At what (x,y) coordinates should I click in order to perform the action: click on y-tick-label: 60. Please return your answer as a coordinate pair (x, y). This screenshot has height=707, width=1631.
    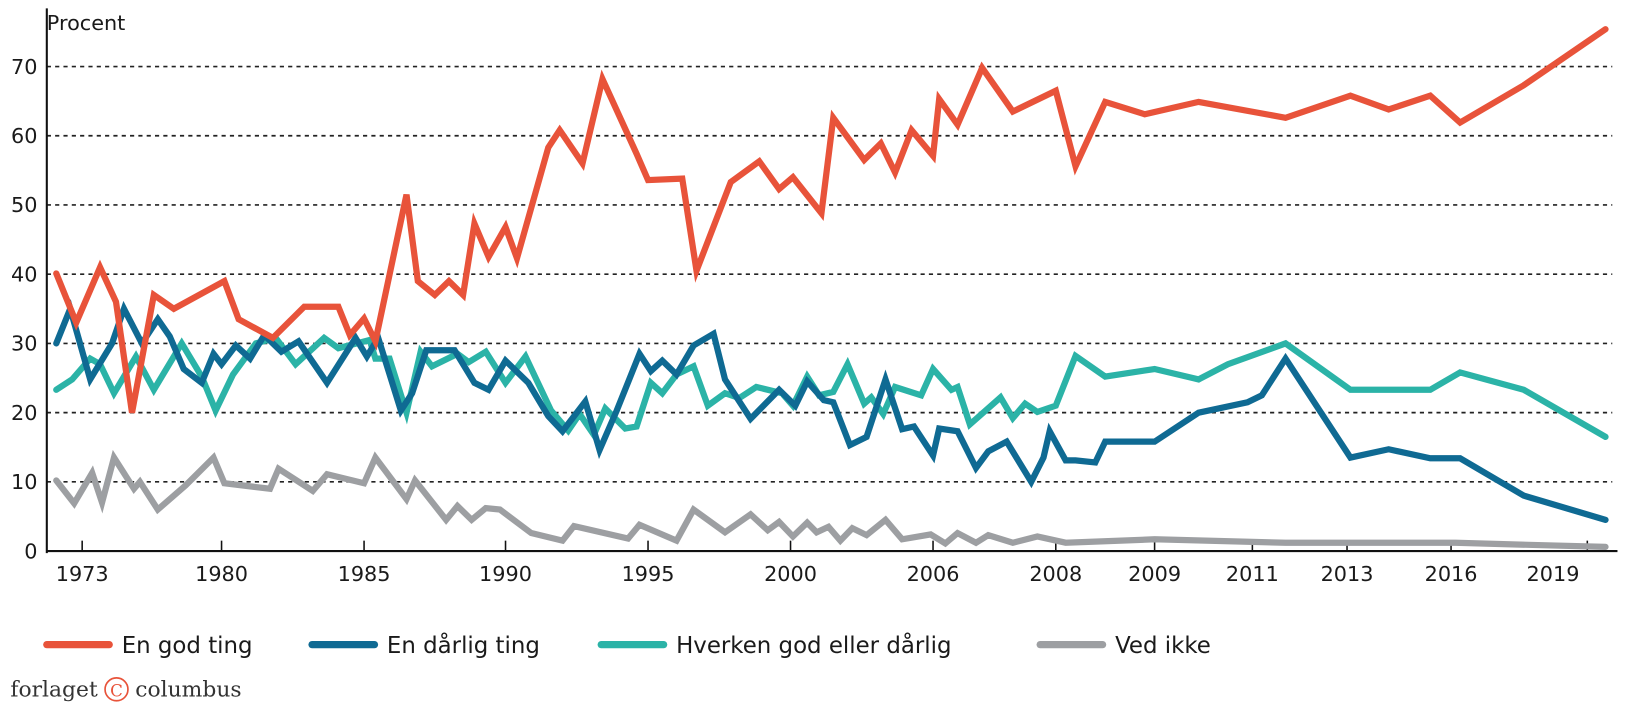
    Looking at the image, I should click on (24, 136).